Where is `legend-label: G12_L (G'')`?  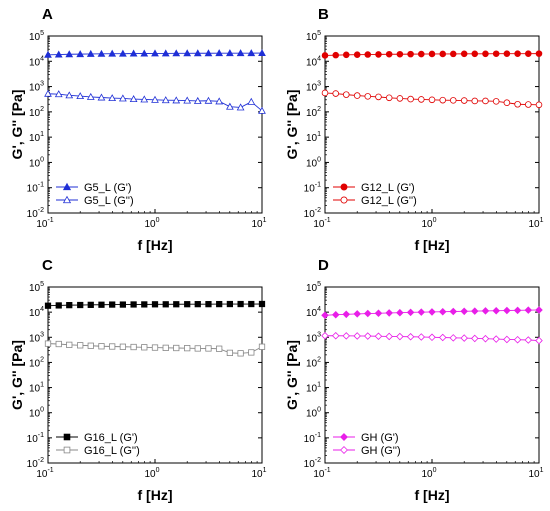
legend-label: G12_L (G'') is located at coordinates (389, 201).